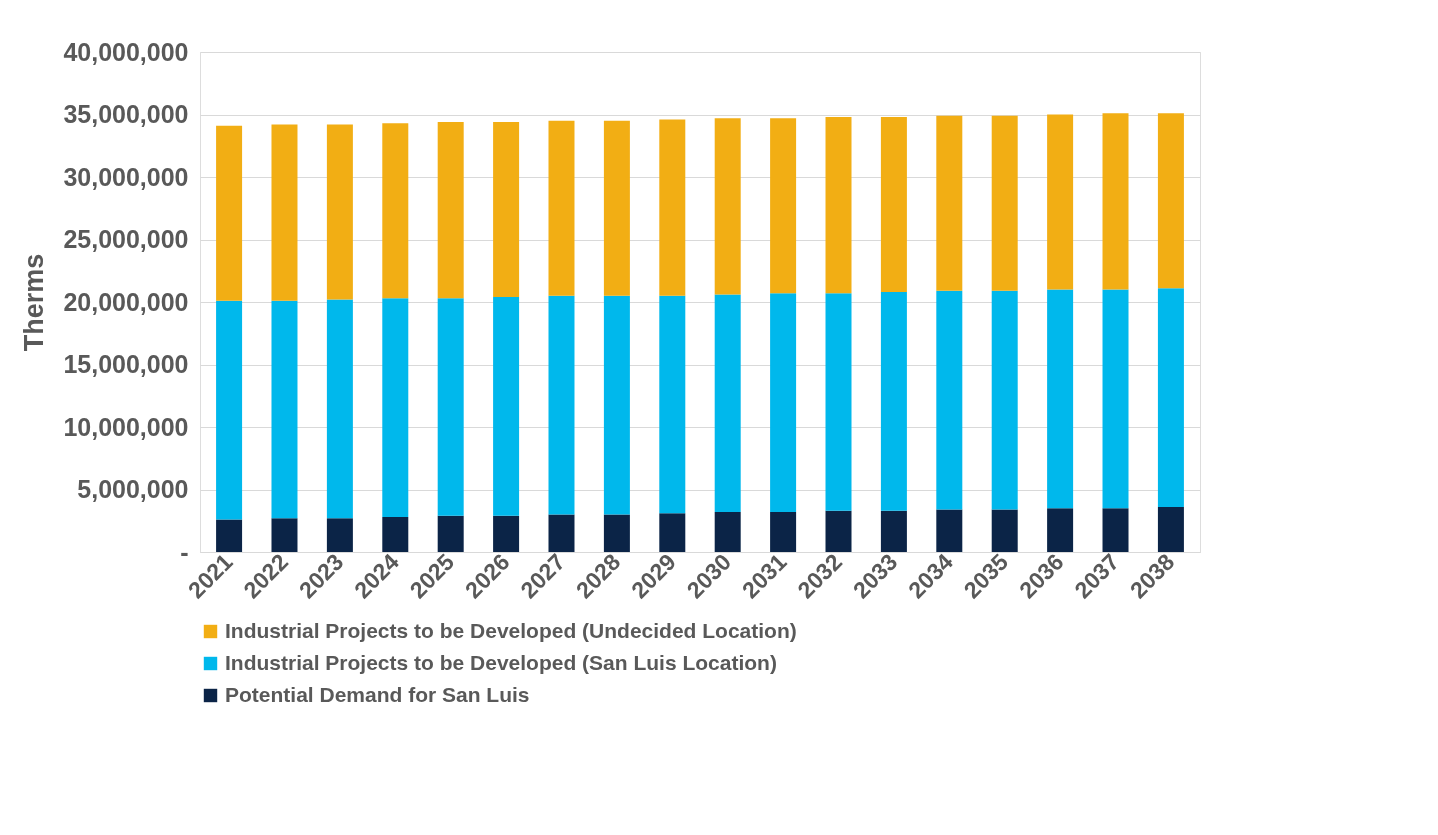 The image size is (1438, 835). I want to click on y-tick-label: 30,000,000, so click(126, 176).